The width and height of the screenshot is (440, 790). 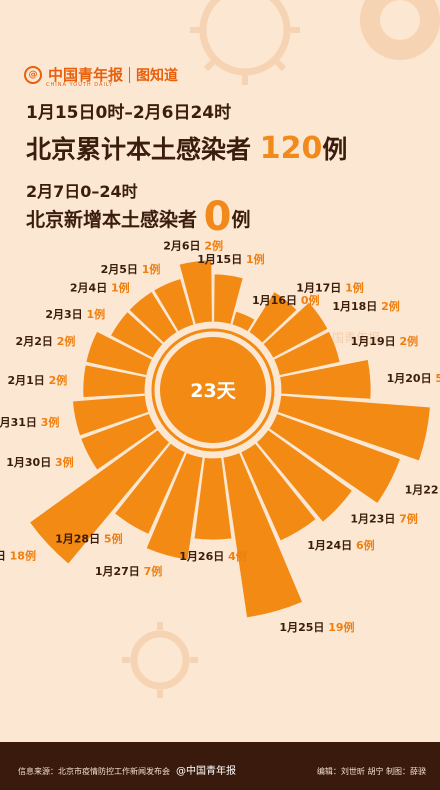 What do you see at coordinates (86, 75) in the screenshot?
I see `brand-name: 中国青年报` at bounding box center [86, 75].